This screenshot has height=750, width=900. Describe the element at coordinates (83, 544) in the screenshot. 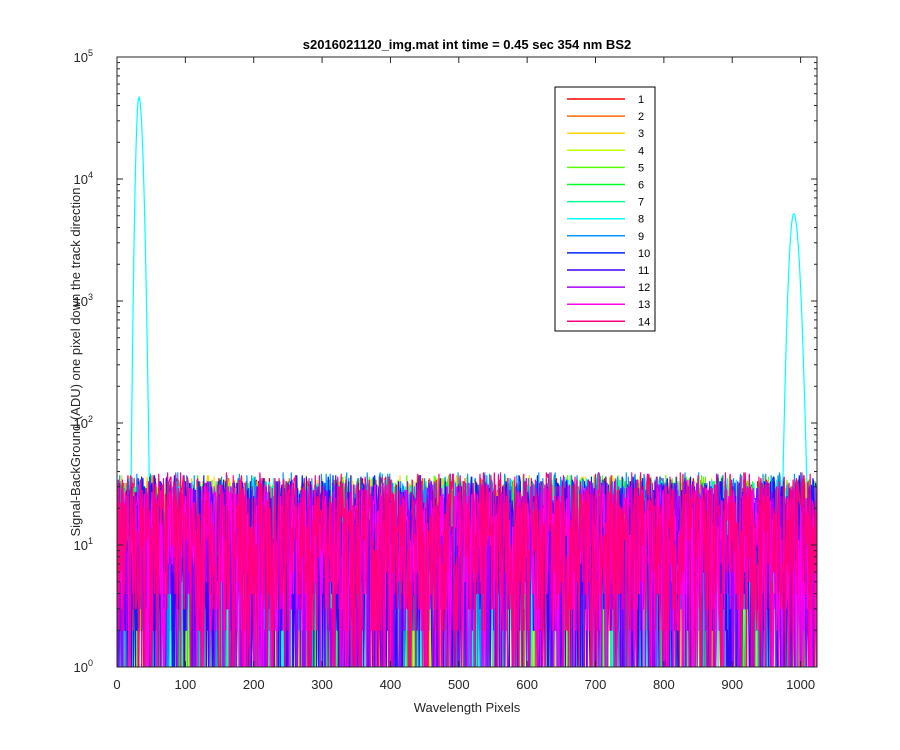

I see `y-tick-label: 10¹` at that location.